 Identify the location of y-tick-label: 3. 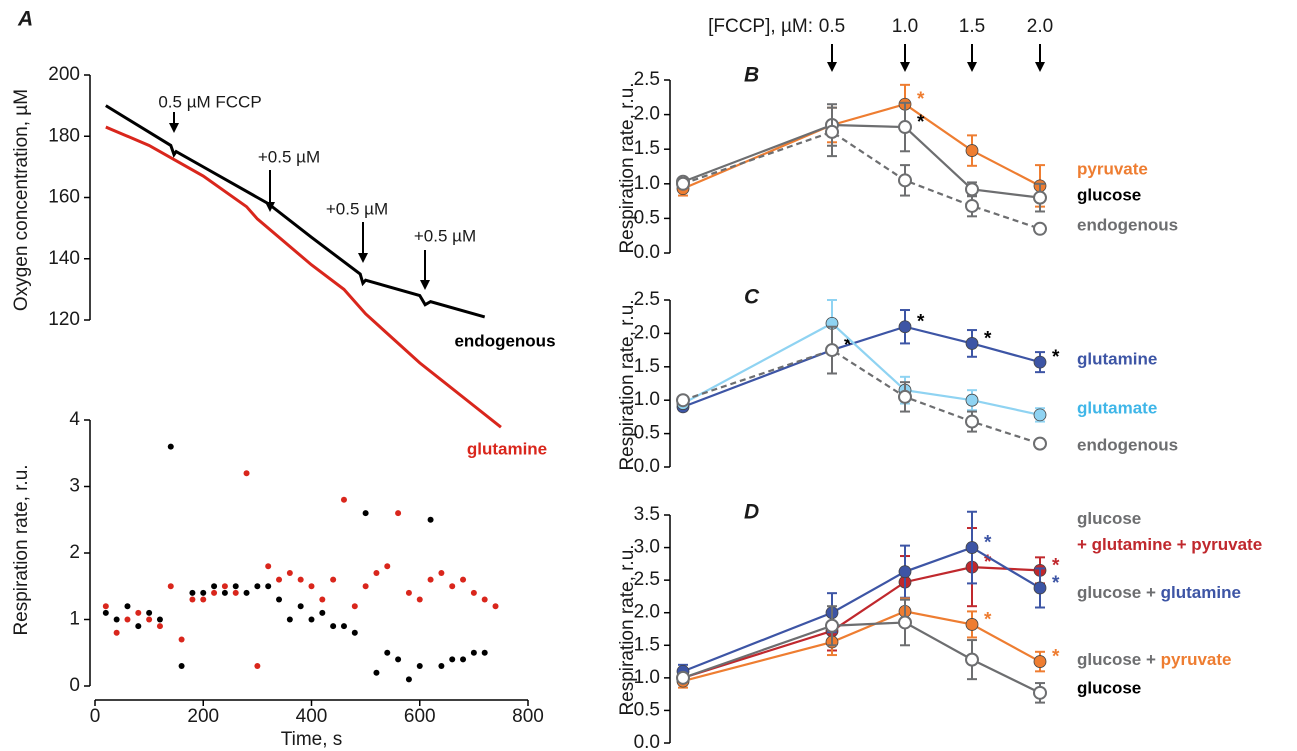
(74, 486).